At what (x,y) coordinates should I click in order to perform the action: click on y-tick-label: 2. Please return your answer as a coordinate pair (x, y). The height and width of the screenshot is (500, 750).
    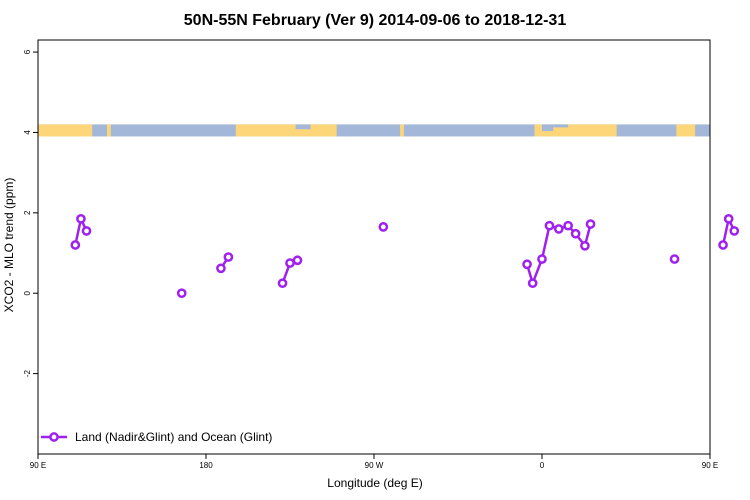
    Looking at the image, I should click on (27, 212).